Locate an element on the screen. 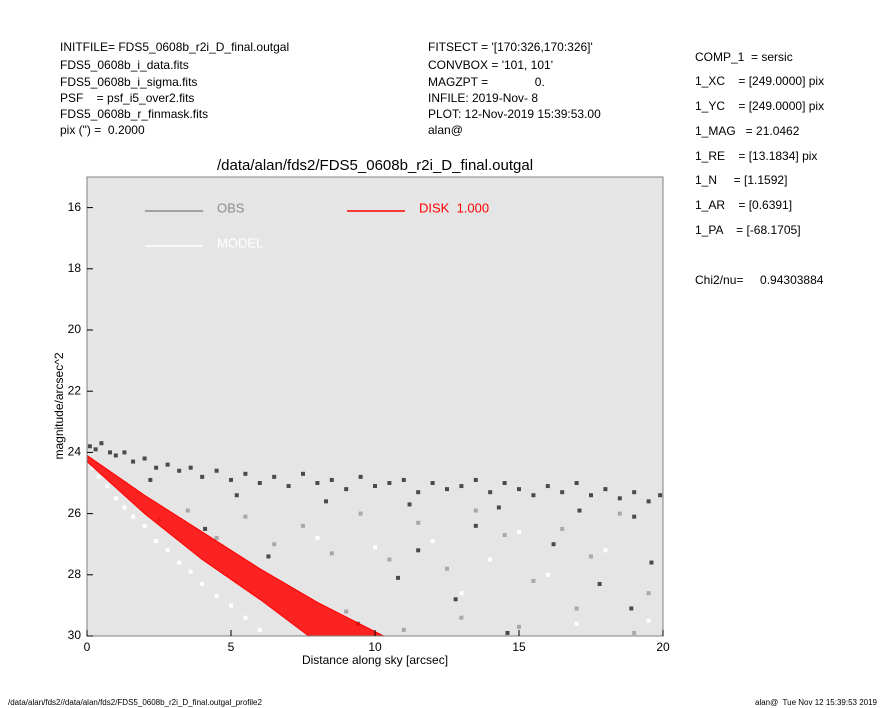 The image size is (885, 708). legend-label: DISK 1.000 is located at coordinates (454, 207).